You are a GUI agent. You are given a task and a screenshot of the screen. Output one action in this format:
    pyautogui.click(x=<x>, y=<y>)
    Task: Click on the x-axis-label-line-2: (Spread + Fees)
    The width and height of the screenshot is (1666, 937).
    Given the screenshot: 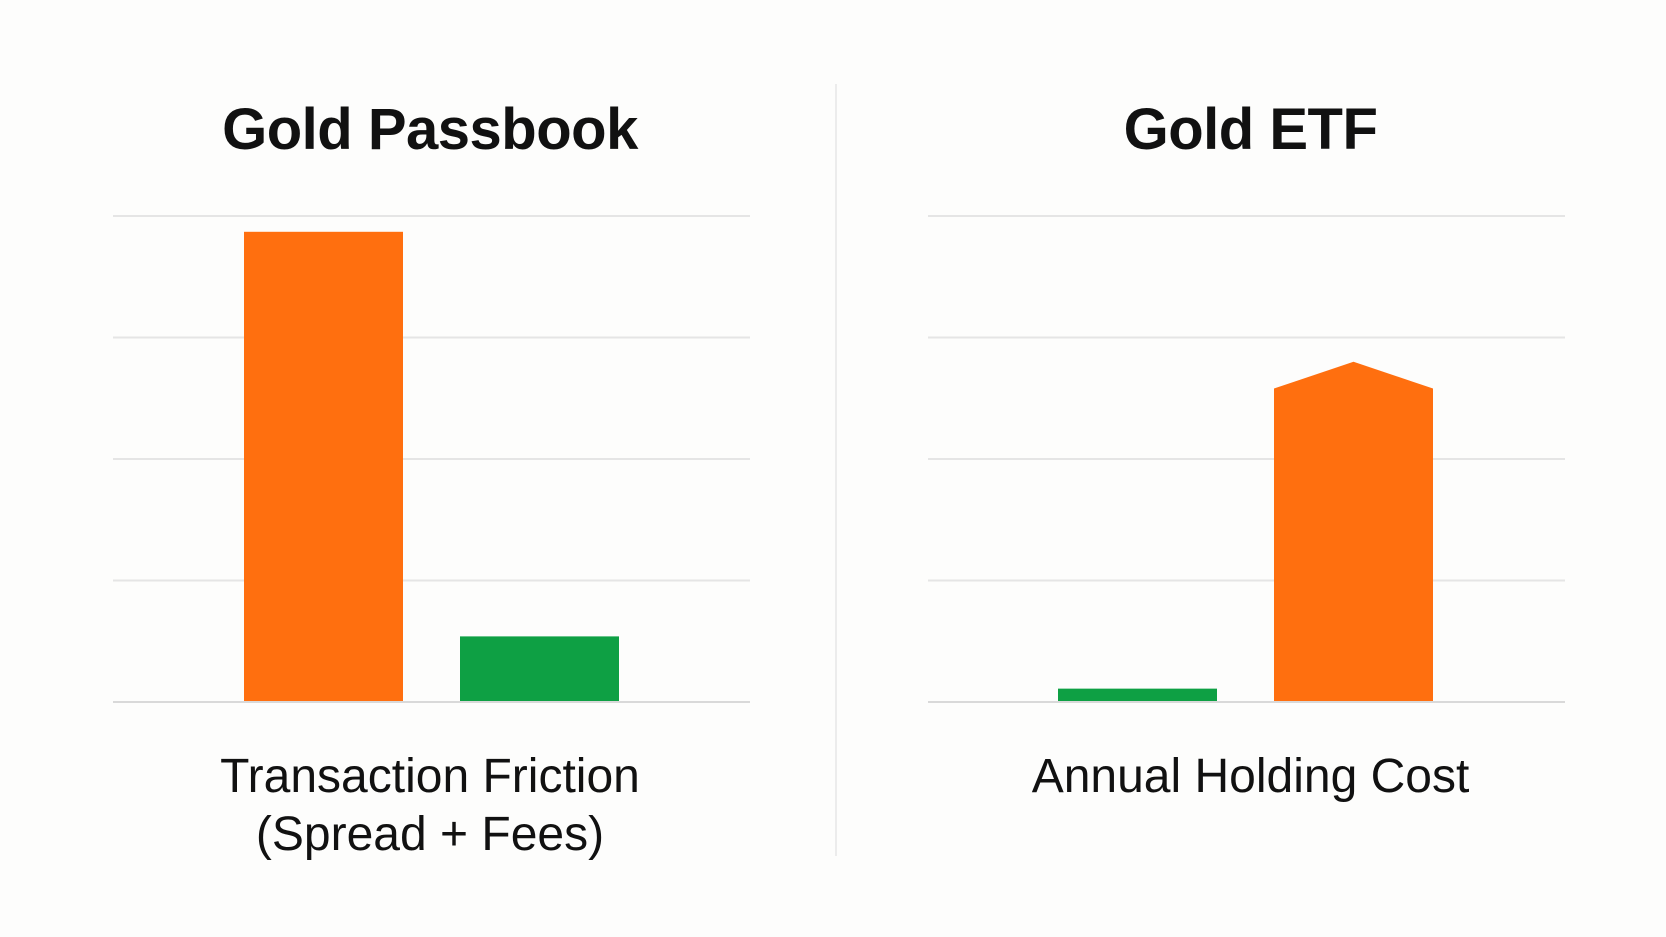 What is the action you would take?
    pyautogui.click(x=430, y=834)
    